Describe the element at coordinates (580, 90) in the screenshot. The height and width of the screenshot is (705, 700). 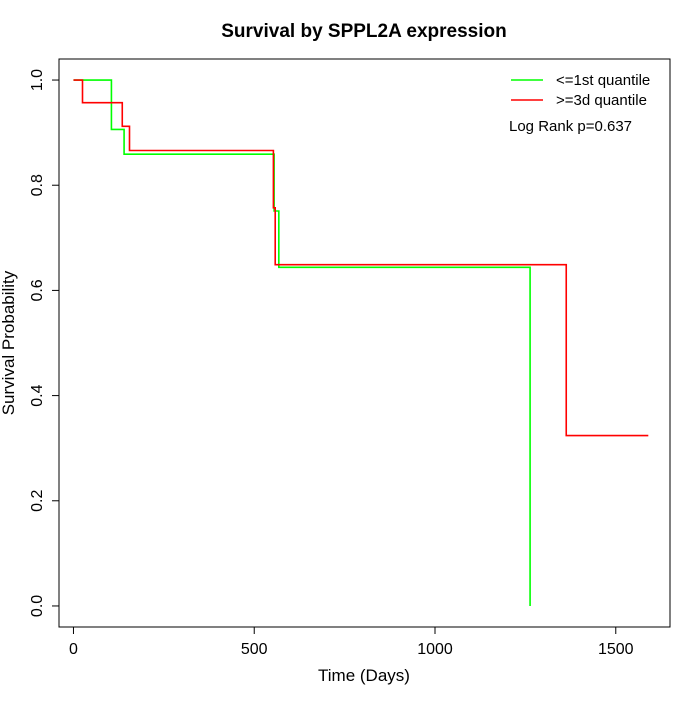
I see `legend: <=1st quantile >=3d quantile` at that location.